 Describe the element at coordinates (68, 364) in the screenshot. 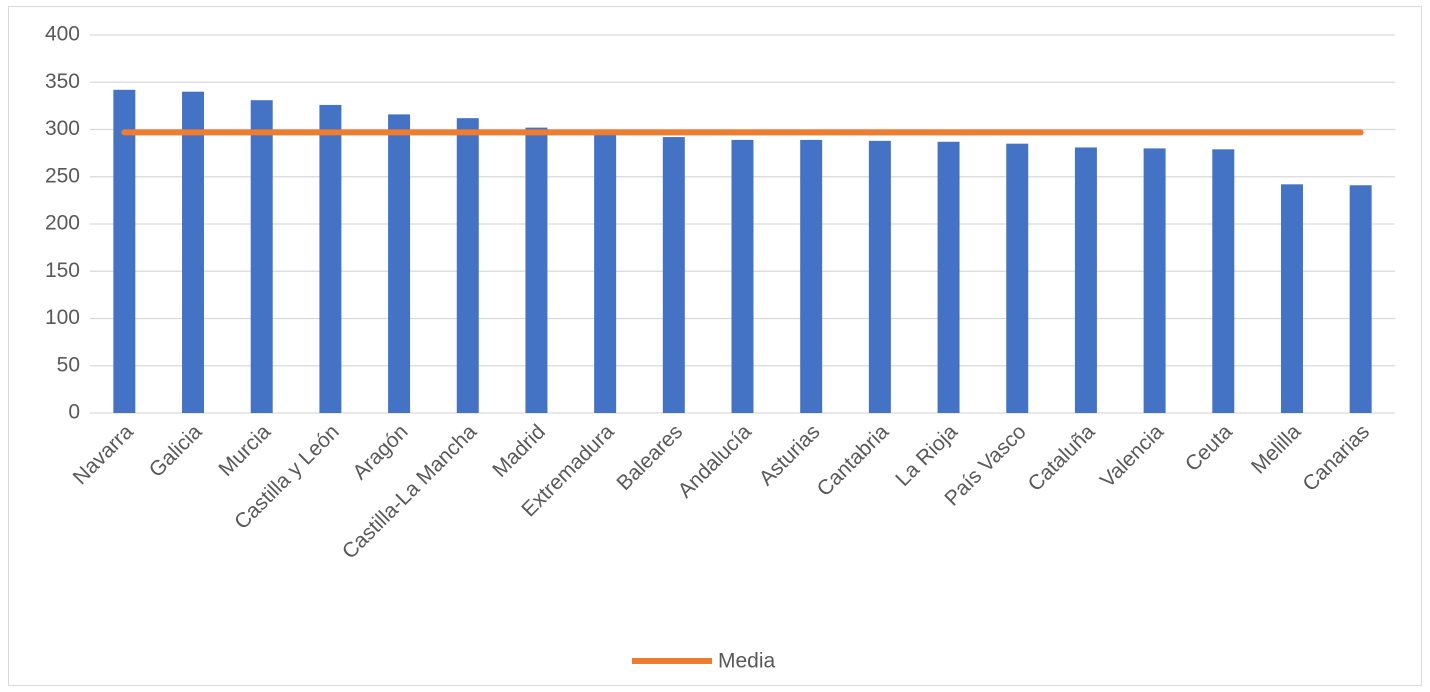

I see `y-tick-label: 50` at that location.